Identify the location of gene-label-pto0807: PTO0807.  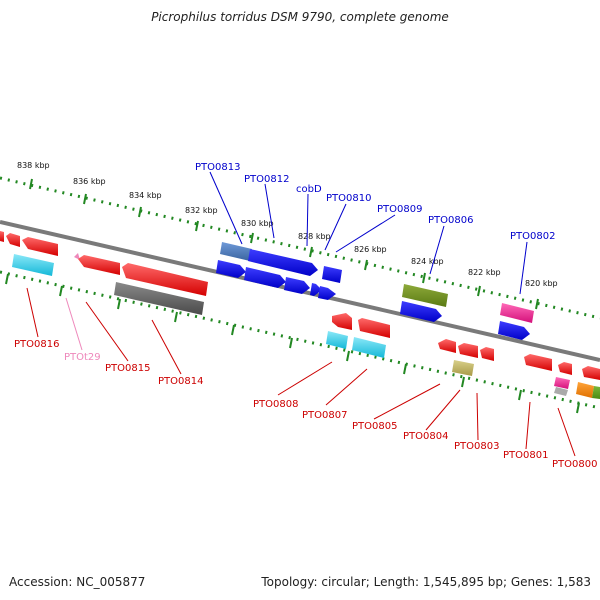
(324, 415).